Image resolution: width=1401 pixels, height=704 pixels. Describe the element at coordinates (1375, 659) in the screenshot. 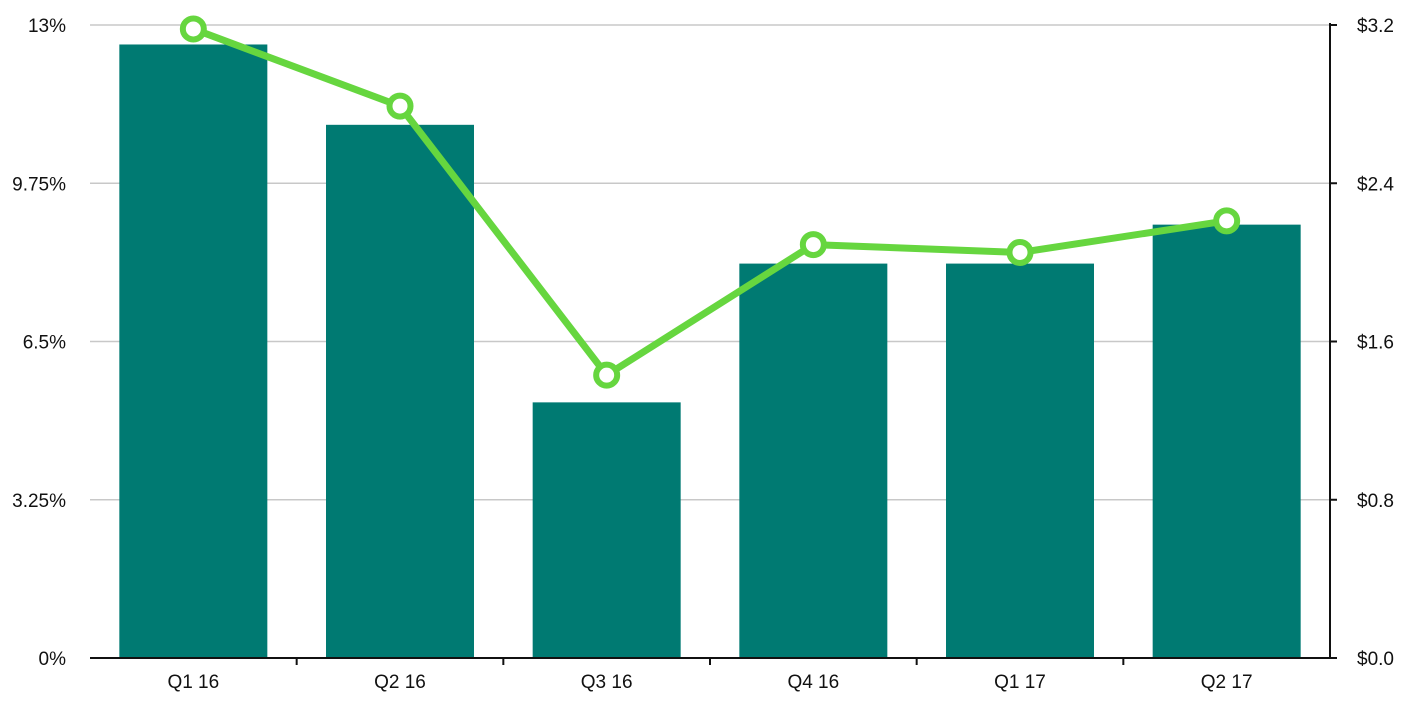

I see `y2-tick-label: $0.0` at that location.